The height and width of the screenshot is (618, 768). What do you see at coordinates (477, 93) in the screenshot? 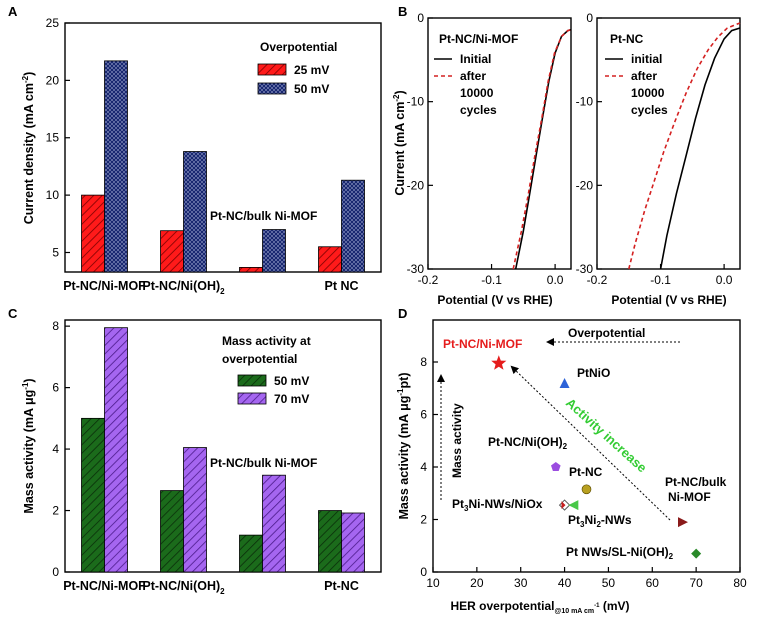
I see `panel-b-left-legend-text: 10000` at bounding box center [477, 93].